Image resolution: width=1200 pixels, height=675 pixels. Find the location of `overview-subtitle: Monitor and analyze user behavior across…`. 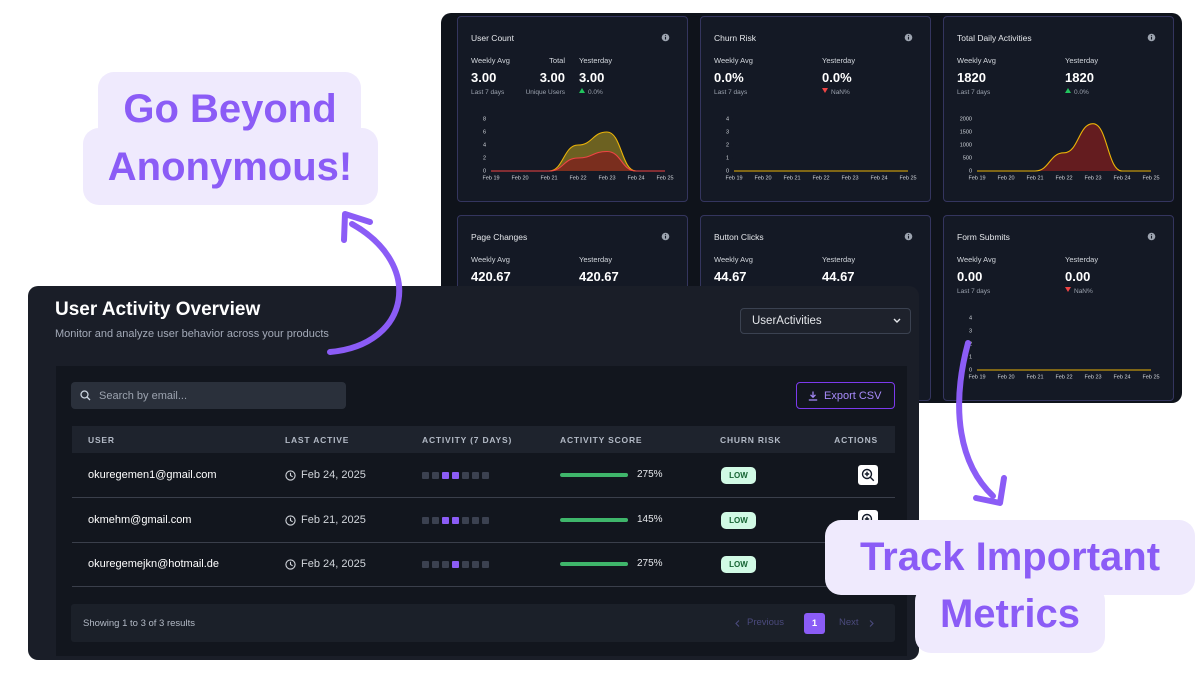

overview-subtitle: Monitor and analyze user behavior across… is located at coordinates (192, 334).